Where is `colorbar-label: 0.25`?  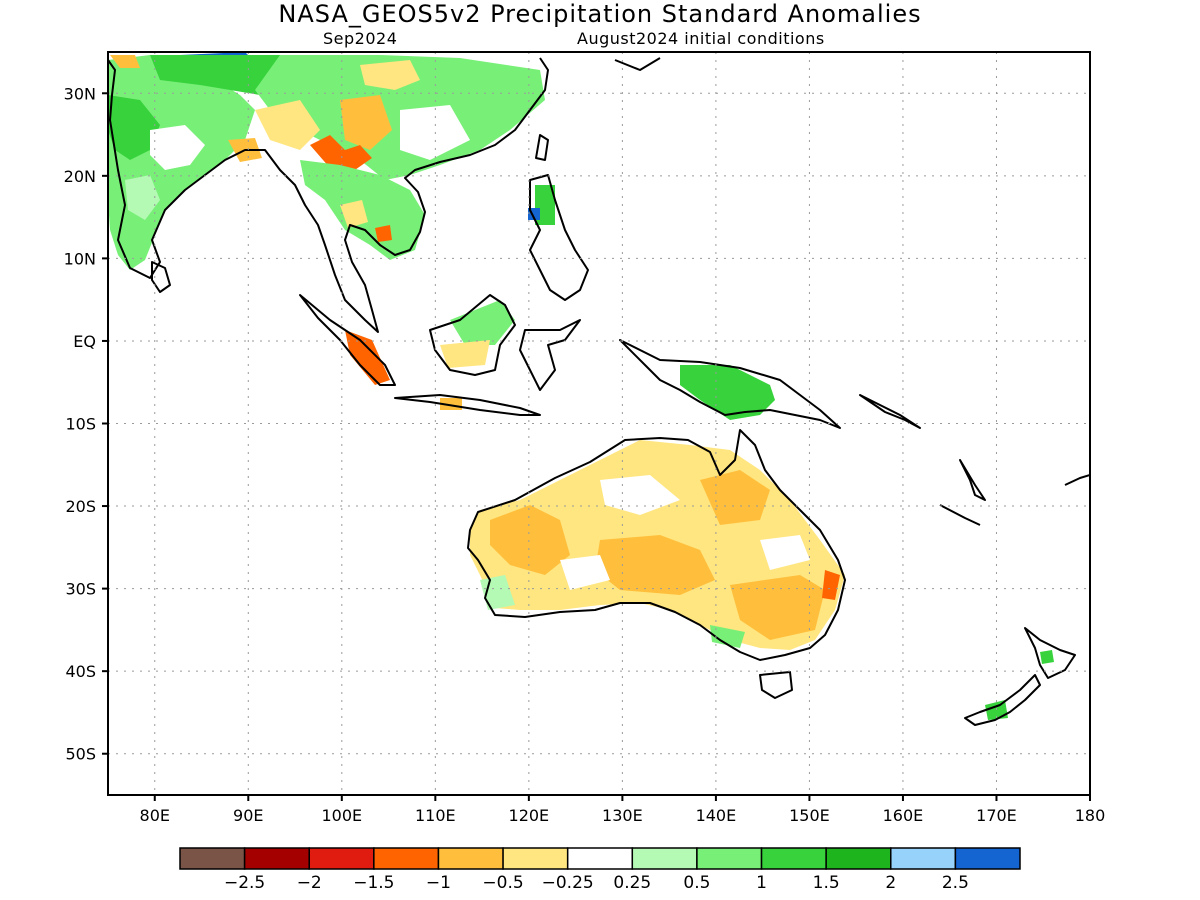
colorbar-label: 0.25 is located at coordinates (632, 883).